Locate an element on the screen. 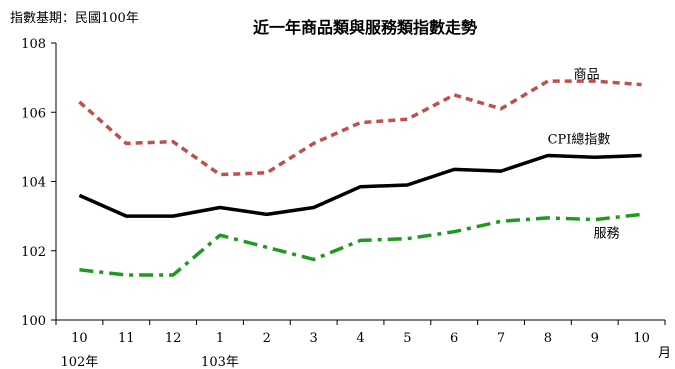  x-tick-label: 2 is located at coordinates (267, 338).